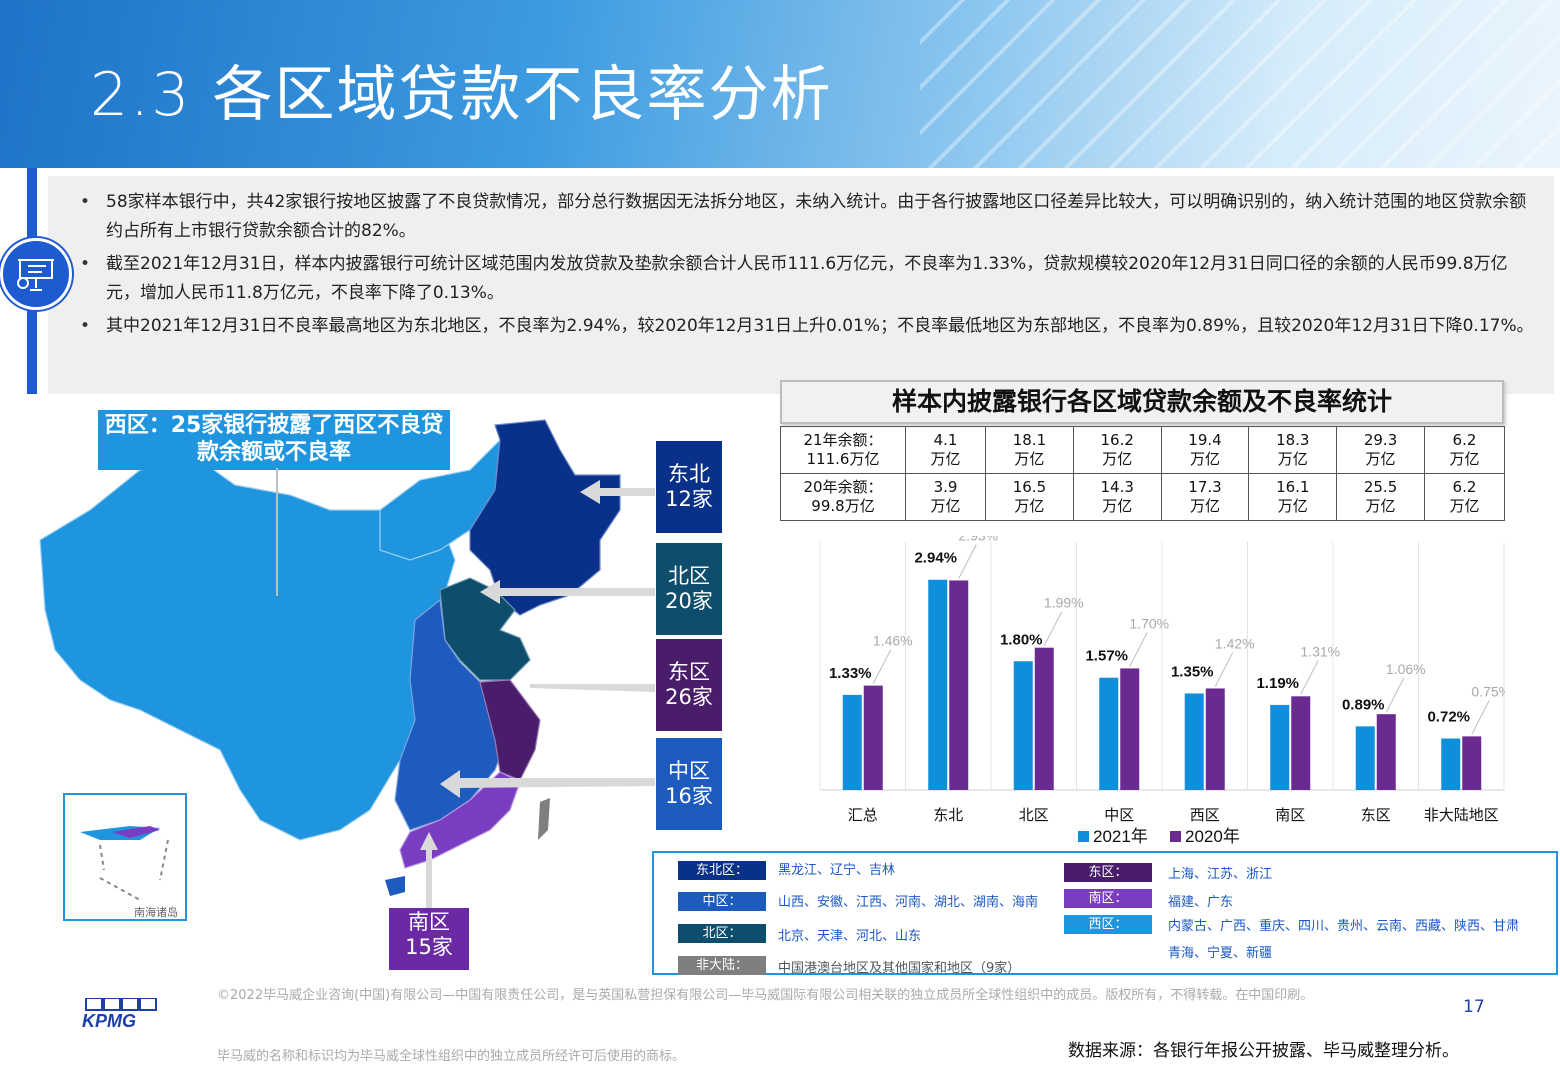 The height and width of the screenshot is (1080, 1560). What do you see at coordinates (1201, 902) in the screenshot?
I see `legend-region-provinces: 福建、广东` at bounding box center [1201, 902].